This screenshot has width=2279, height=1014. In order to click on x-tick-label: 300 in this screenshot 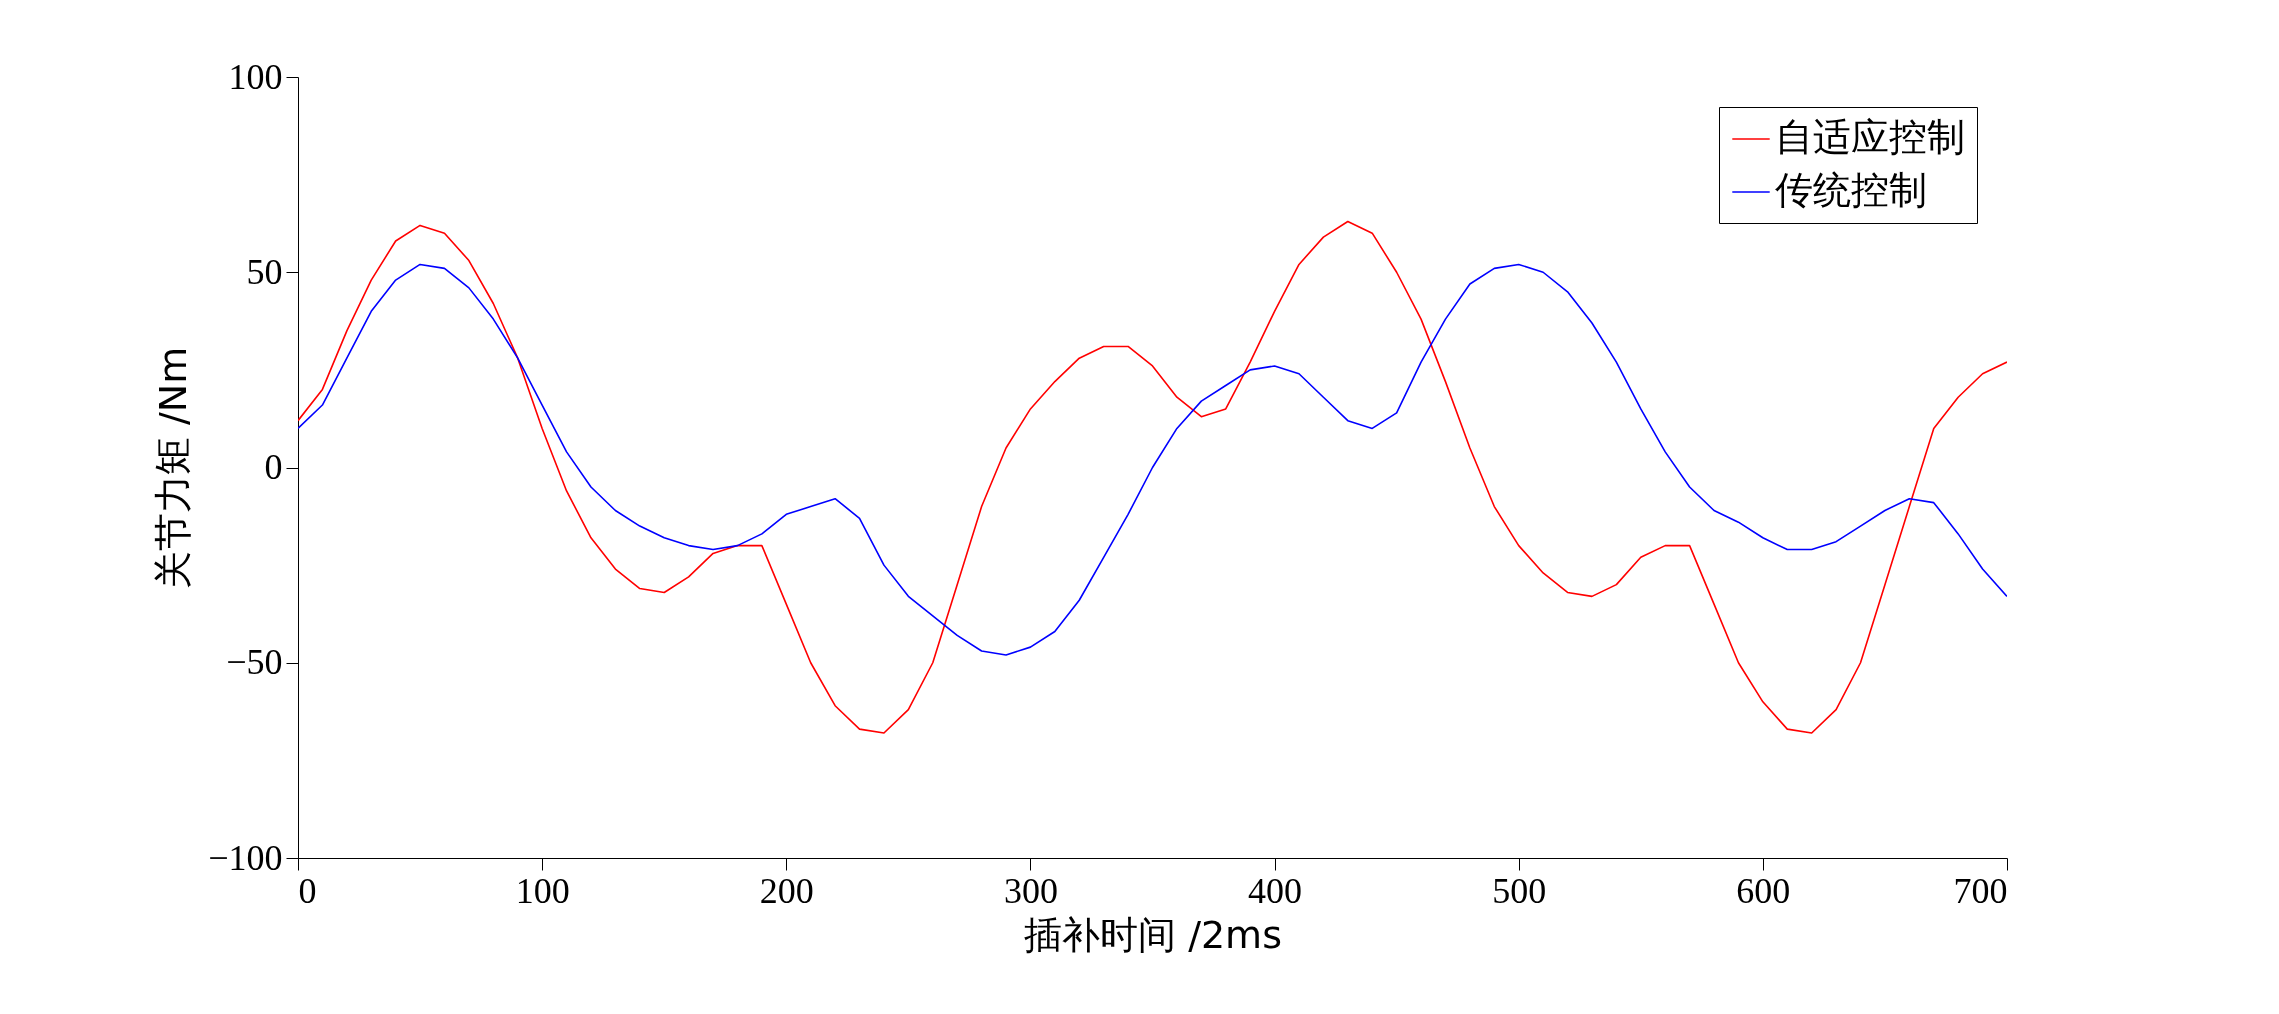, I will do `click(1030, 890)`.